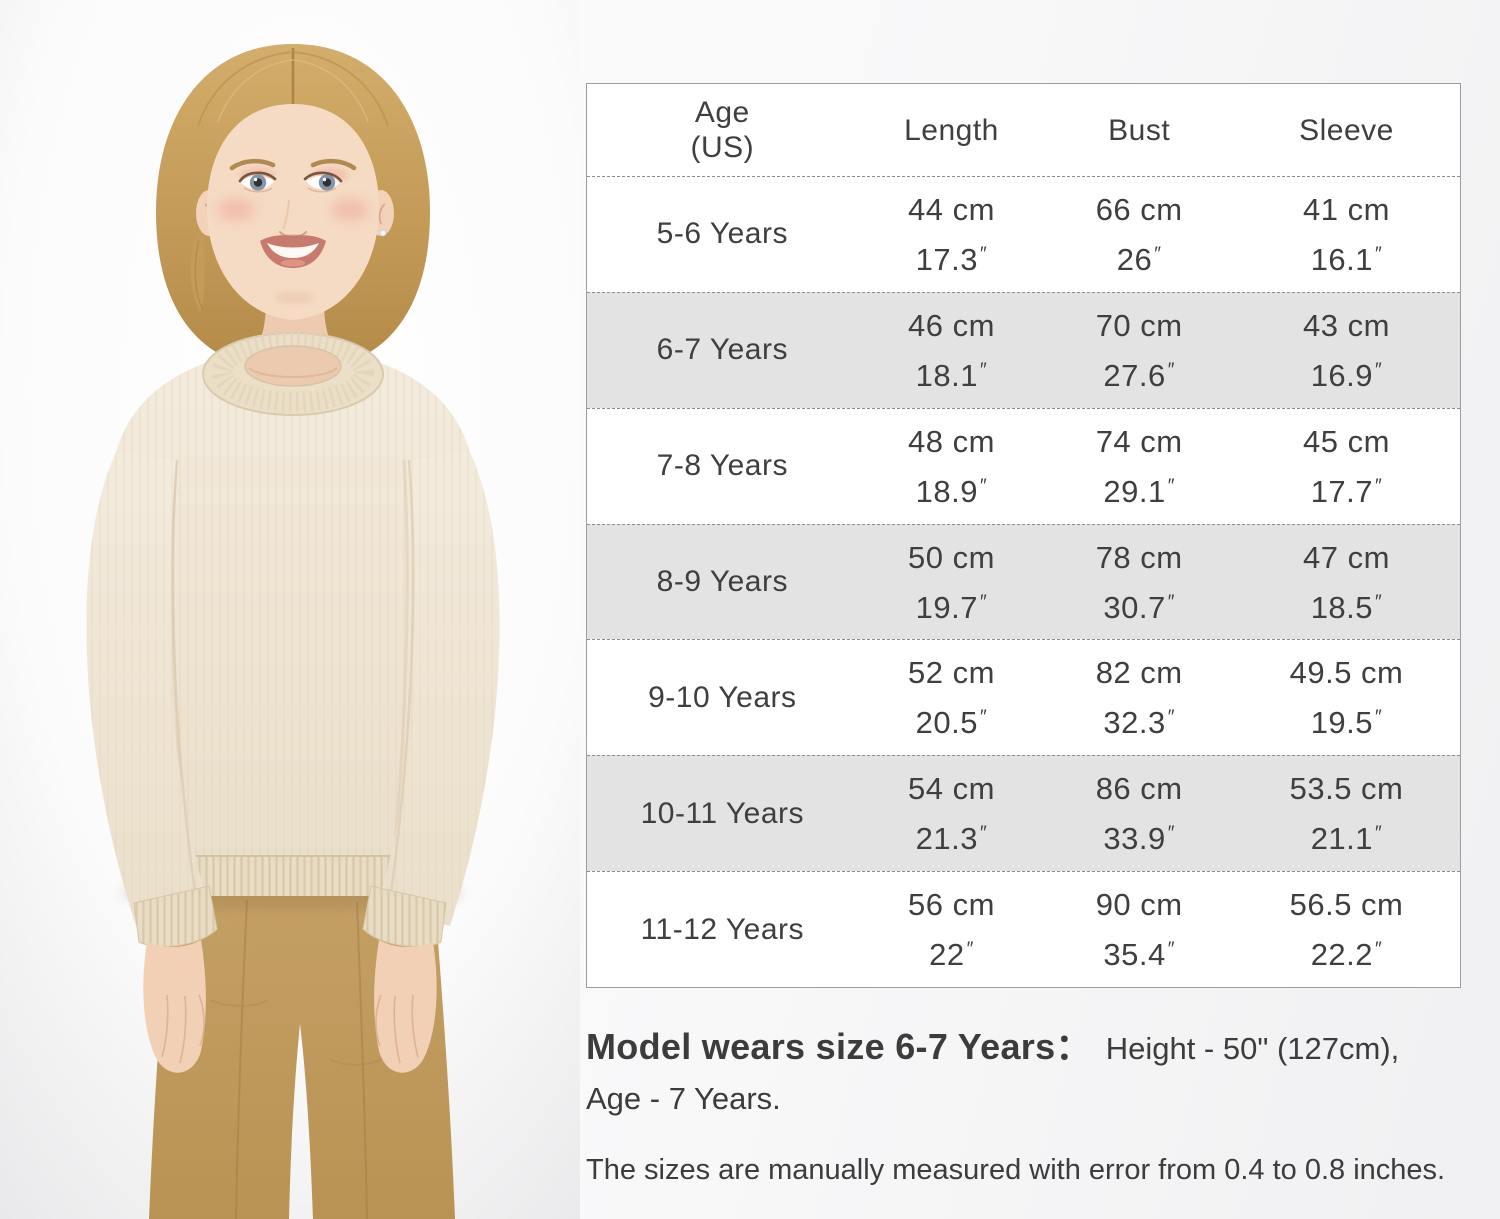 The width and height of the screenshot is (1500, 1219). Describe the element at coordinates (293, 640) in the screenshot. I see `sweater` at that location.